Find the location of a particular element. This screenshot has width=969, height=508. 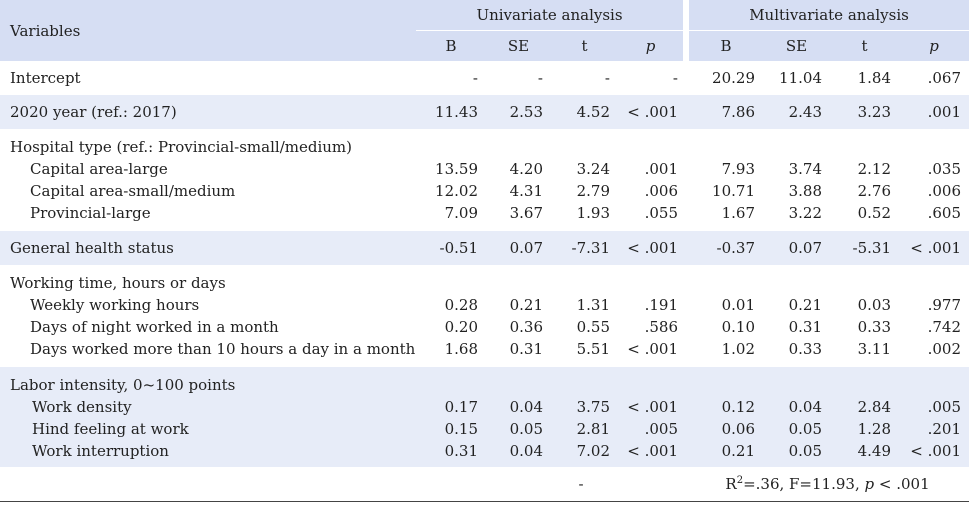

cell: 7.93 10.71 1.67 is located at coordinates (733, 191).